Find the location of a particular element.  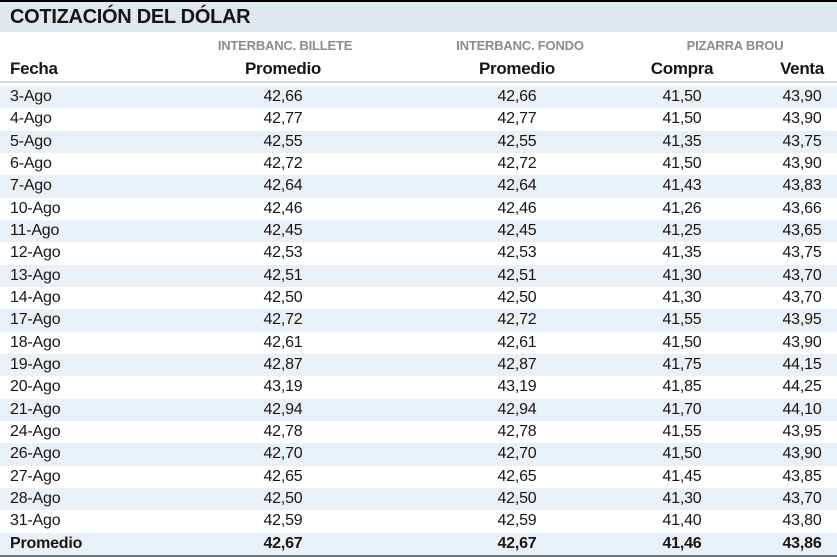

date-cell: 13-Ago is located at coordinates (64, 275).